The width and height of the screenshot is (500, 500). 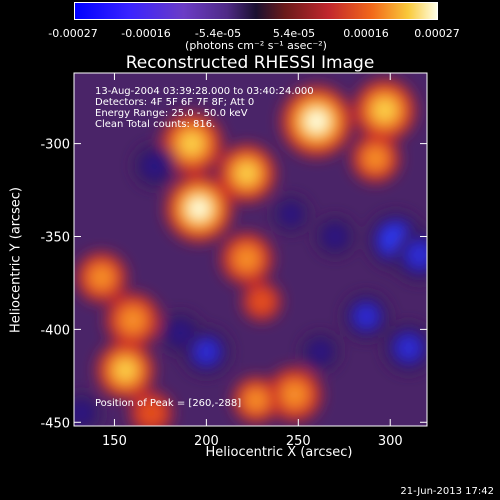 What do you see at coordinates (73, 33) in the screenshot?
I see `colorbar-tick: -0.00027` at bounding box center [73, 33].